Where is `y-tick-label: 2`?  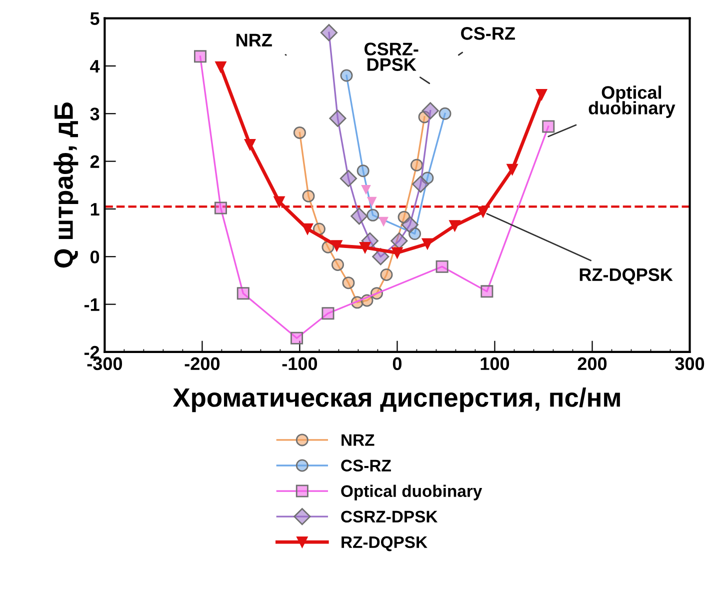 y-tick-label: 2 is located at coordinates (95, 161).